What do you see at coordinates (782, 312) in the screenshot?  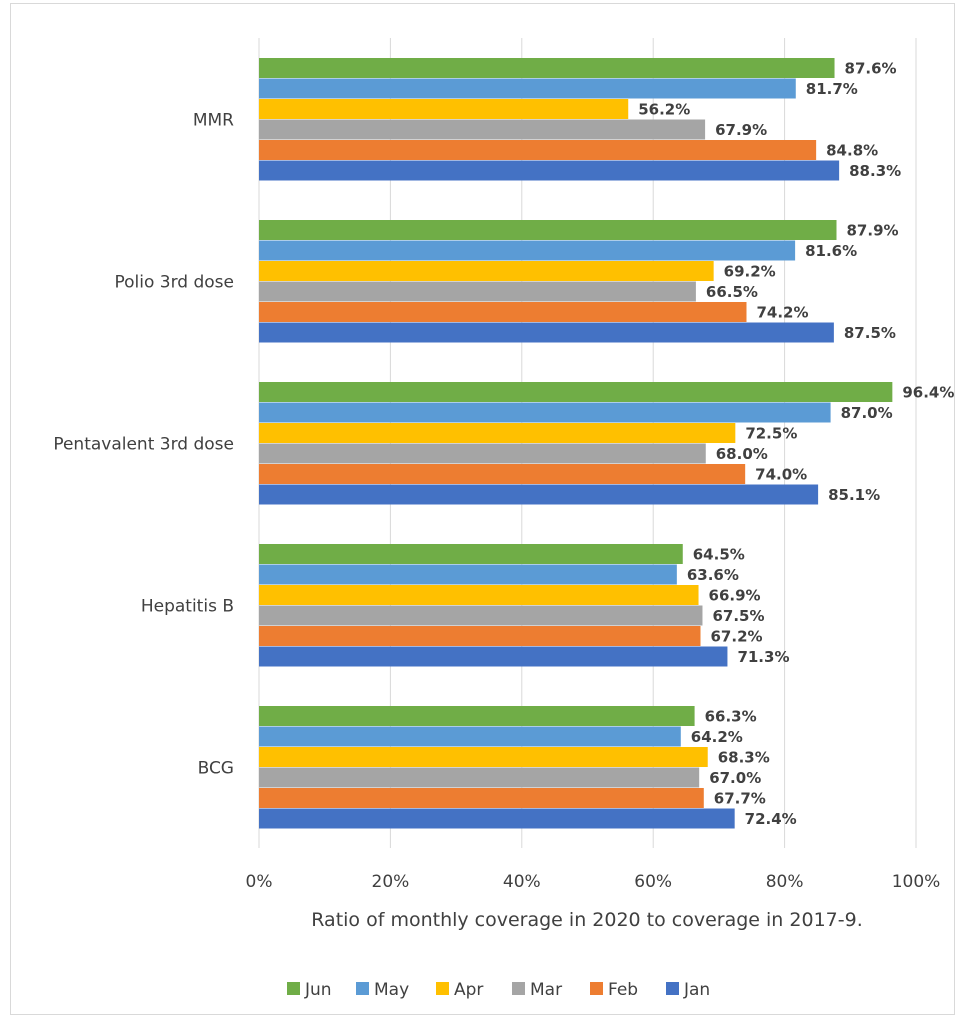 I see `data-label: 74.2%` at bounding box center [782, 312].